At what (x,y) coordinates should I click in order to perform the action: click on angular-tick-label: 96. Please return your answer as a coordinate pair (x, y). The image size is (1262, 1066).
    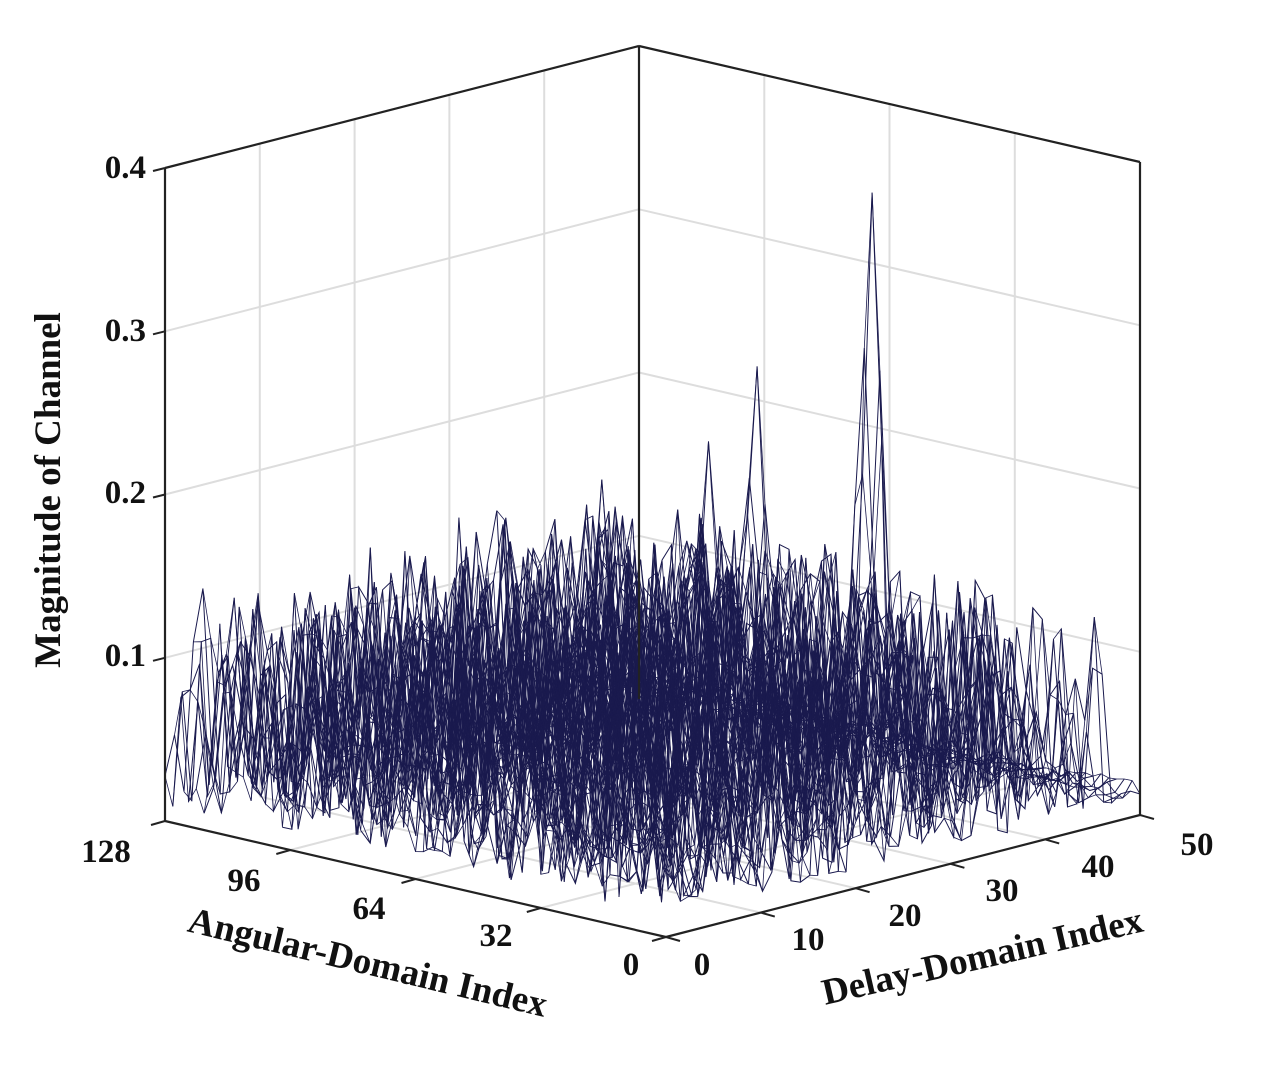
    Looking at the image, I should click on (244, 881).